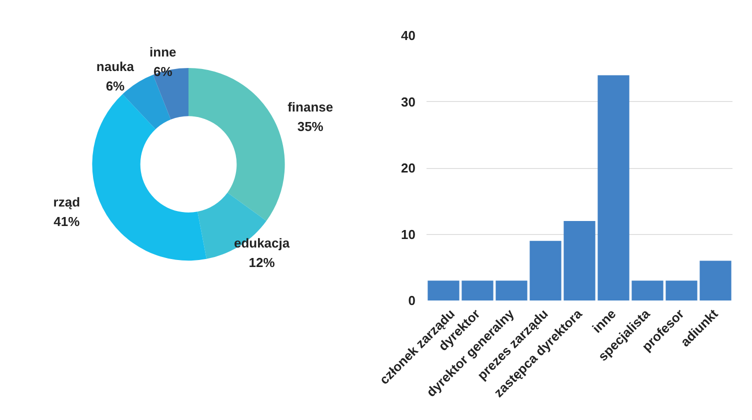 Image resolution: width=752 pixels, height=420 pixels. I want to click on y-tick-label: 10, so click(408, 234).